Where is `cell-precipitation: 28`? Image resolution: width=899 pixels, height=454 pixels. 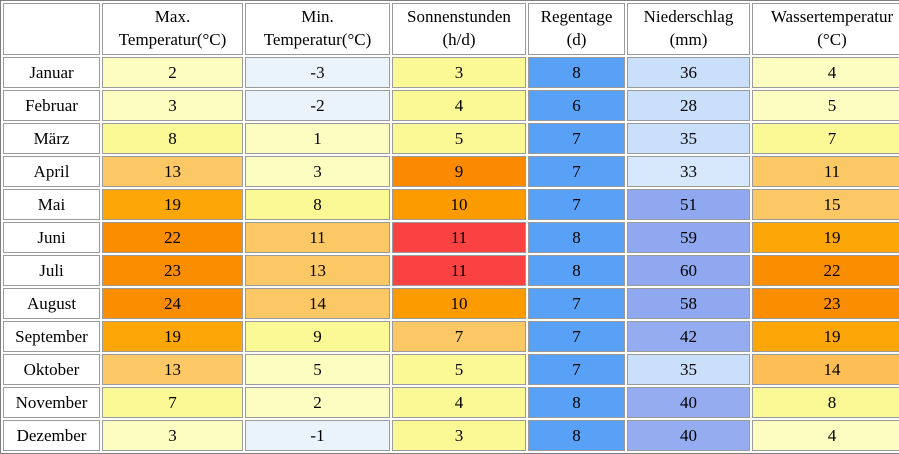
cell-precipitation: 28 is located at coordinates (688, 105).